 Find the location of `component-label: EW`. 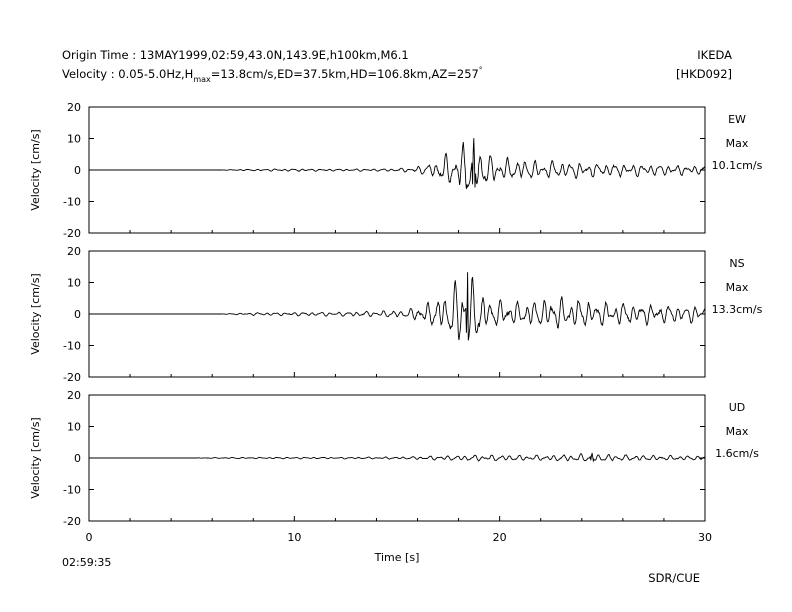

component-label: EW is located at coordinates (737, 119).